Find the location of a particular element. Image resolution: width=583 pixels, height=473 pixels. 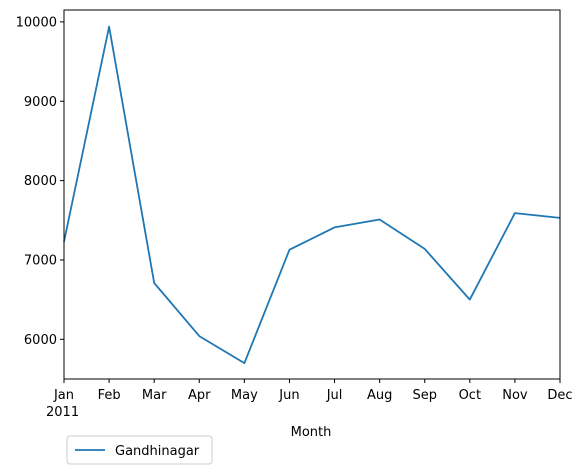

x-tick-label: Oct is located at coordinates (470, 395).